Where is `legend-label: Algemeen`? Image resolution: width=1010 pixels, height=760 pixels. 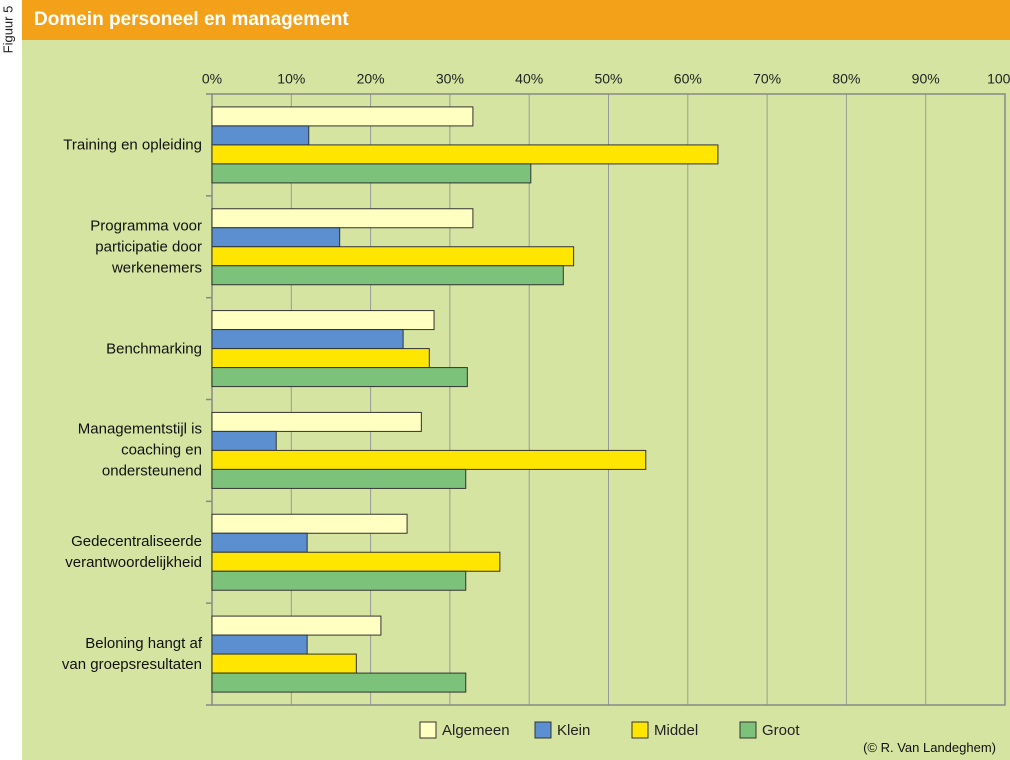
legend-label: Algemeen is located at coordinates (476, 730).